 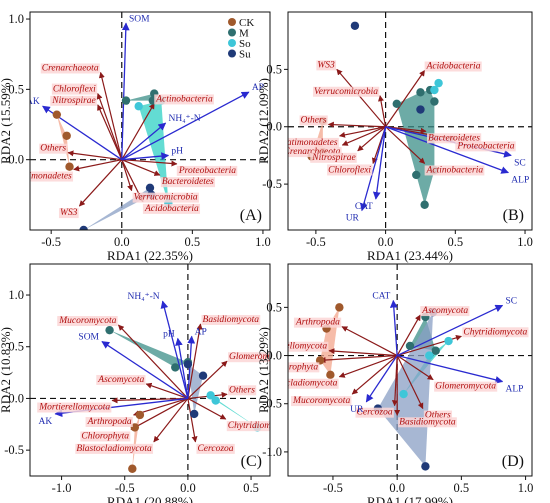 I want to click on taxa-label: Mortierellomycota, so click(x=74, y=408).